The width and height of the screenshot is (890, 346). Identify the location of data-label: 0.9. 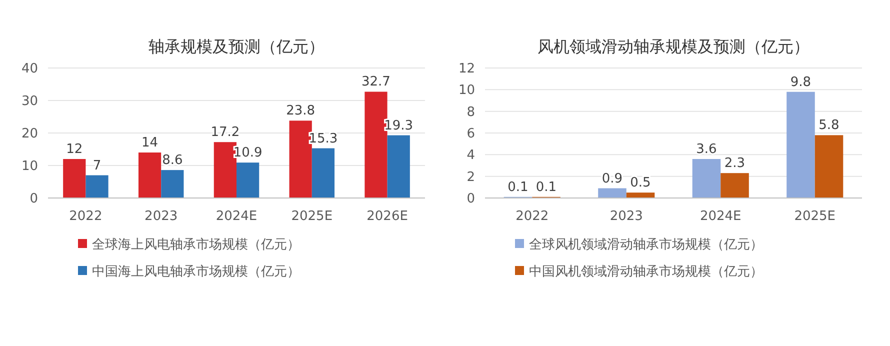
(612, 178).